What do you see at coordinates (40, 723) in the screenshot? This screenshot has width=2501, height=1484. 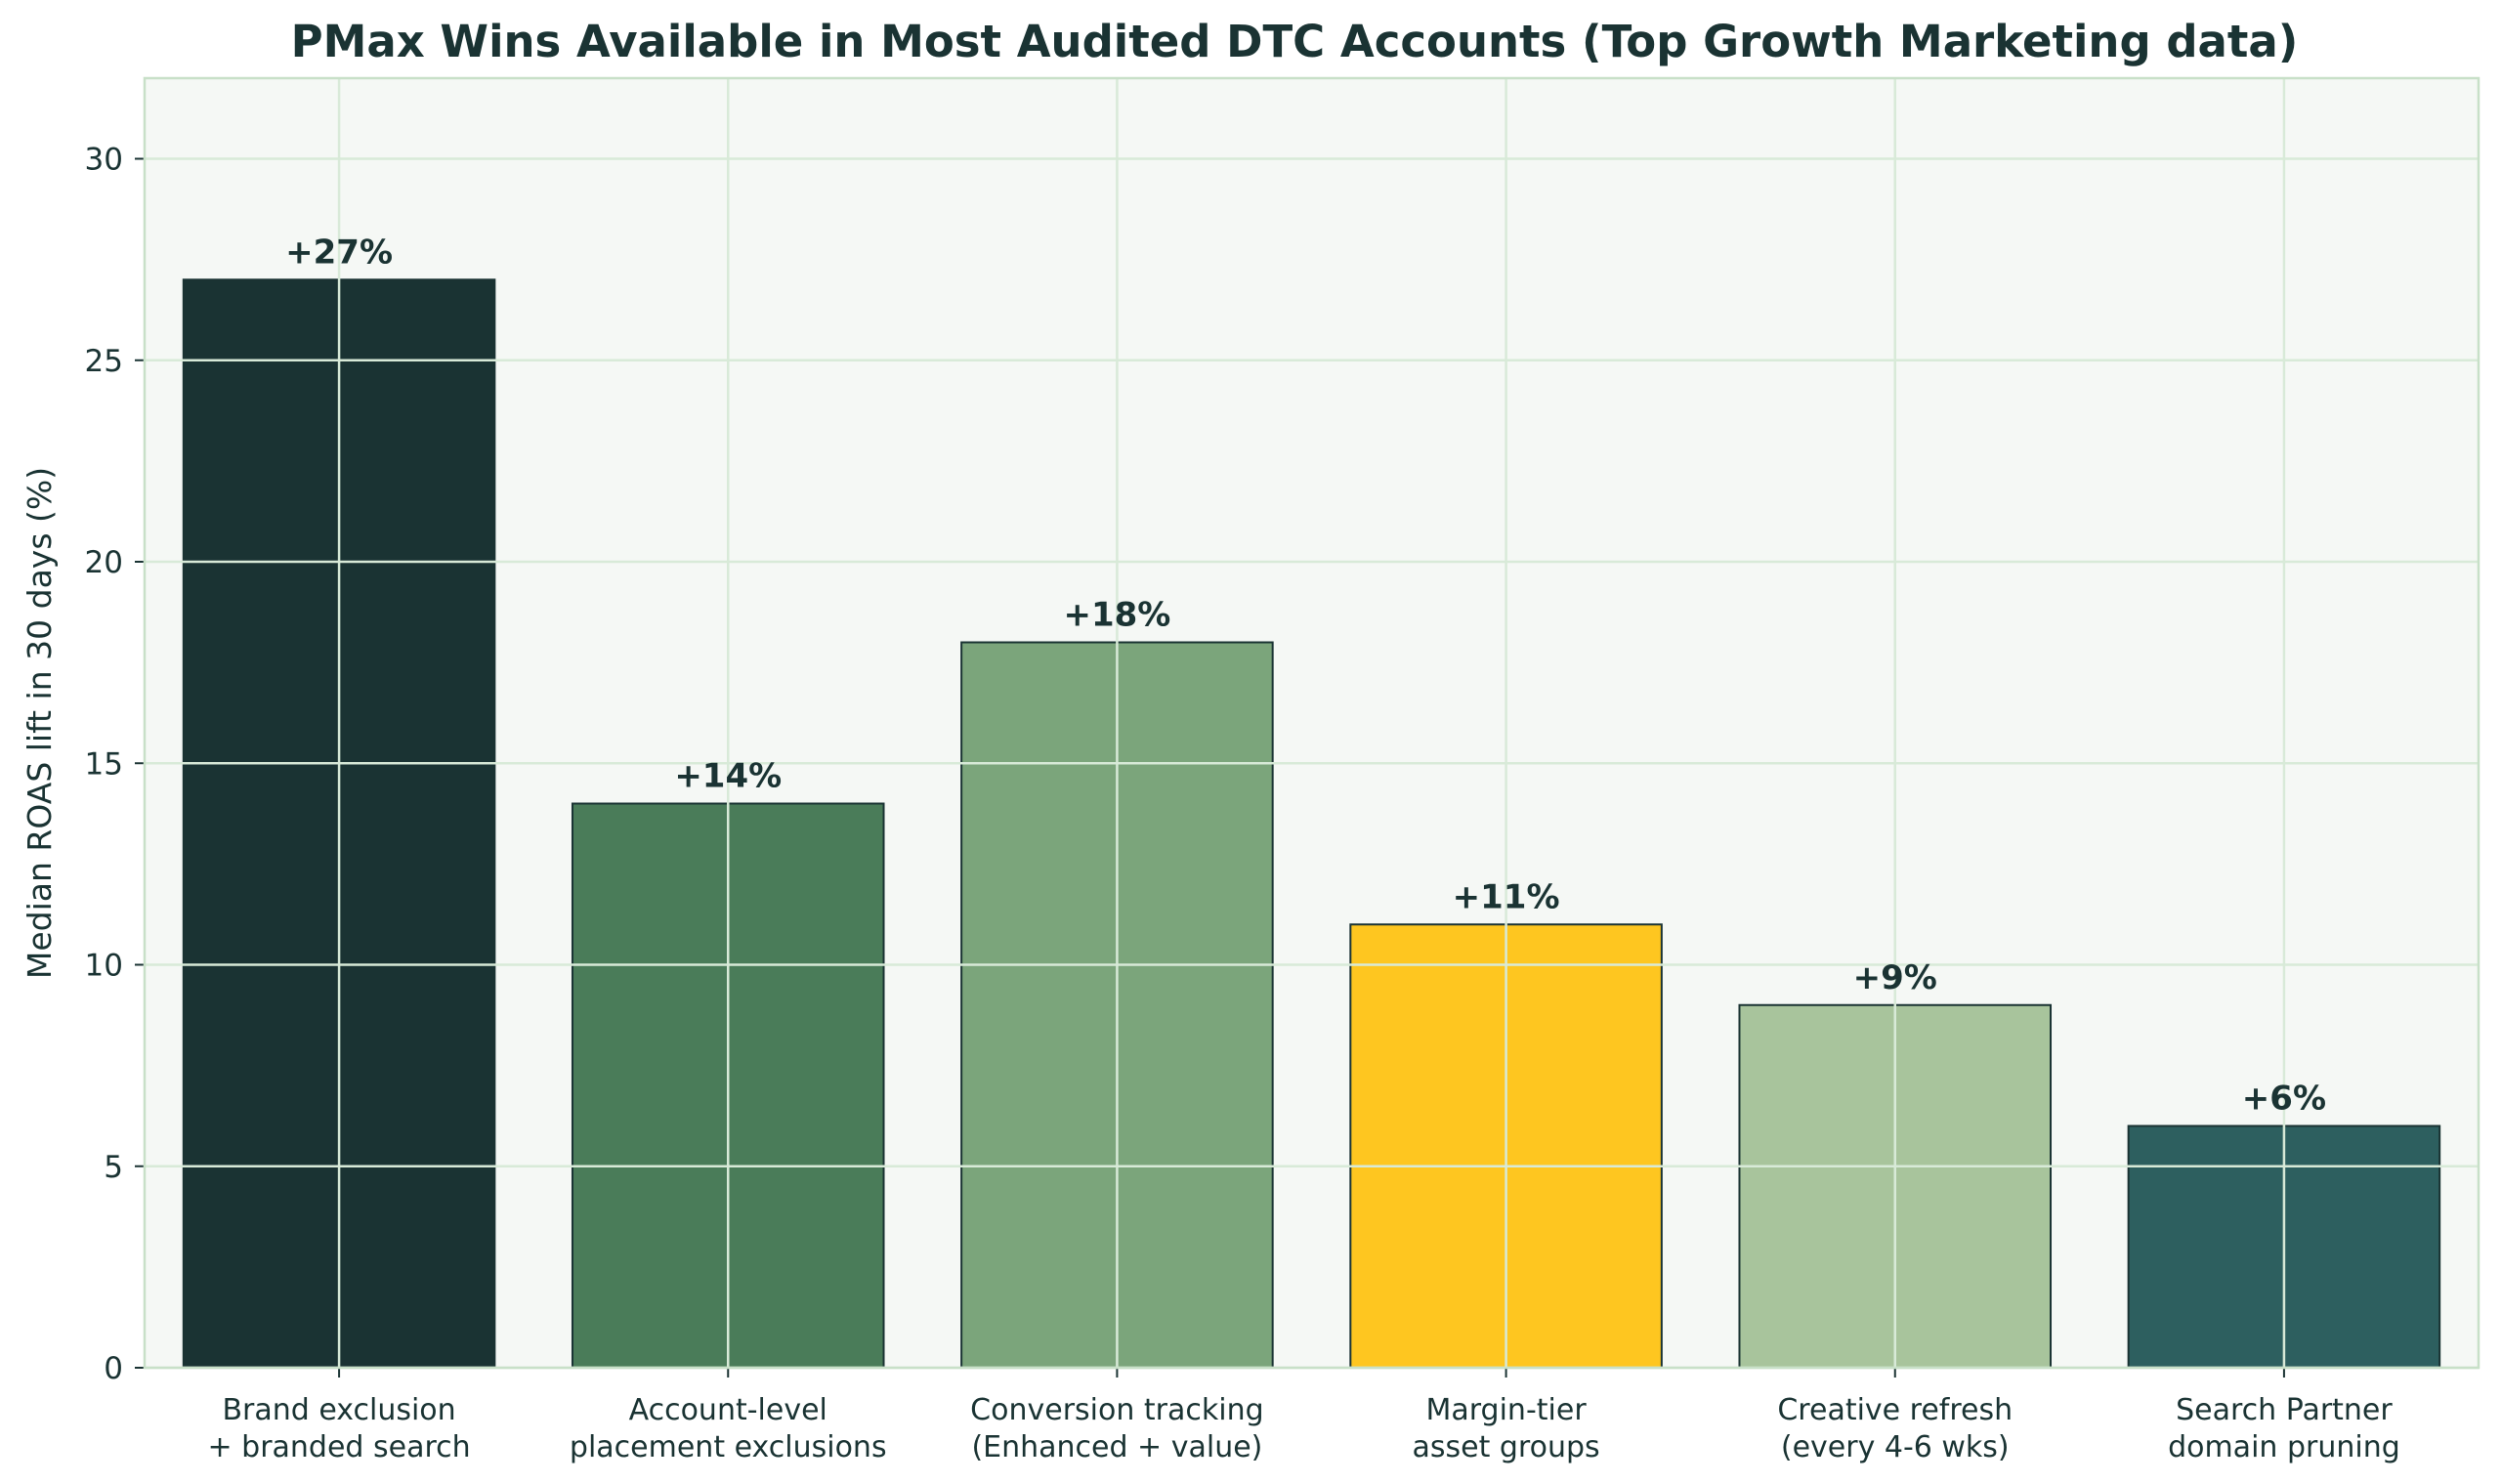 I see `y-axis-label: Median ROAS lift in 30 days (%)` at bounding box center [40, 723].